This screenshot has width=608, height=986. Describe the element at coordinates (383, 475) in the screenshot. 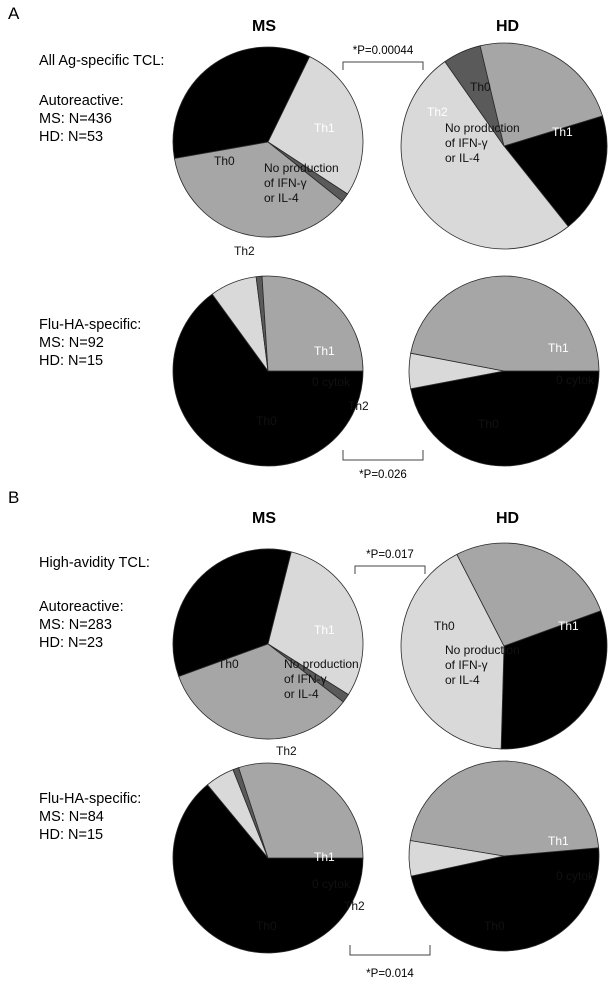

I see `pvalue-a-flu: *P=0.026` at that location.